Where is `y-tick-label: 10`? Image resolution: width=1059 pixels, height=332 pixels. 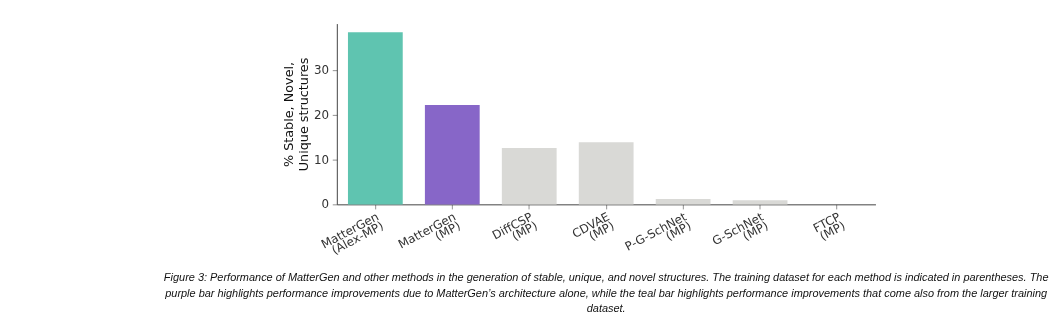 y-tick-label: 10 is located at coordinates (322, 159).